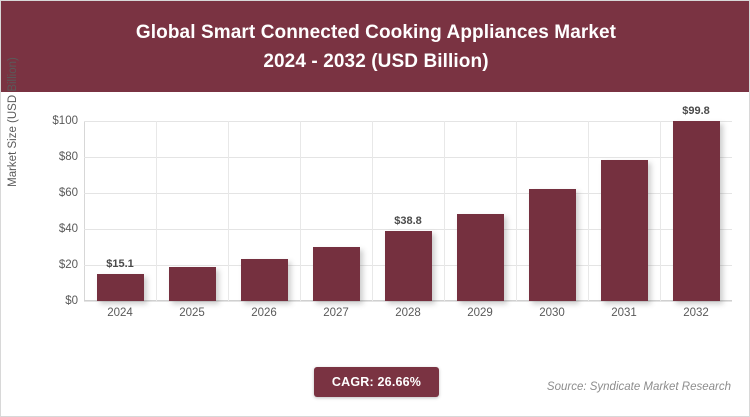 The height and width of the screenshot is (417, 750). I want to click on y-axis-title: Market Size (USD Billion), so click(13, 122).